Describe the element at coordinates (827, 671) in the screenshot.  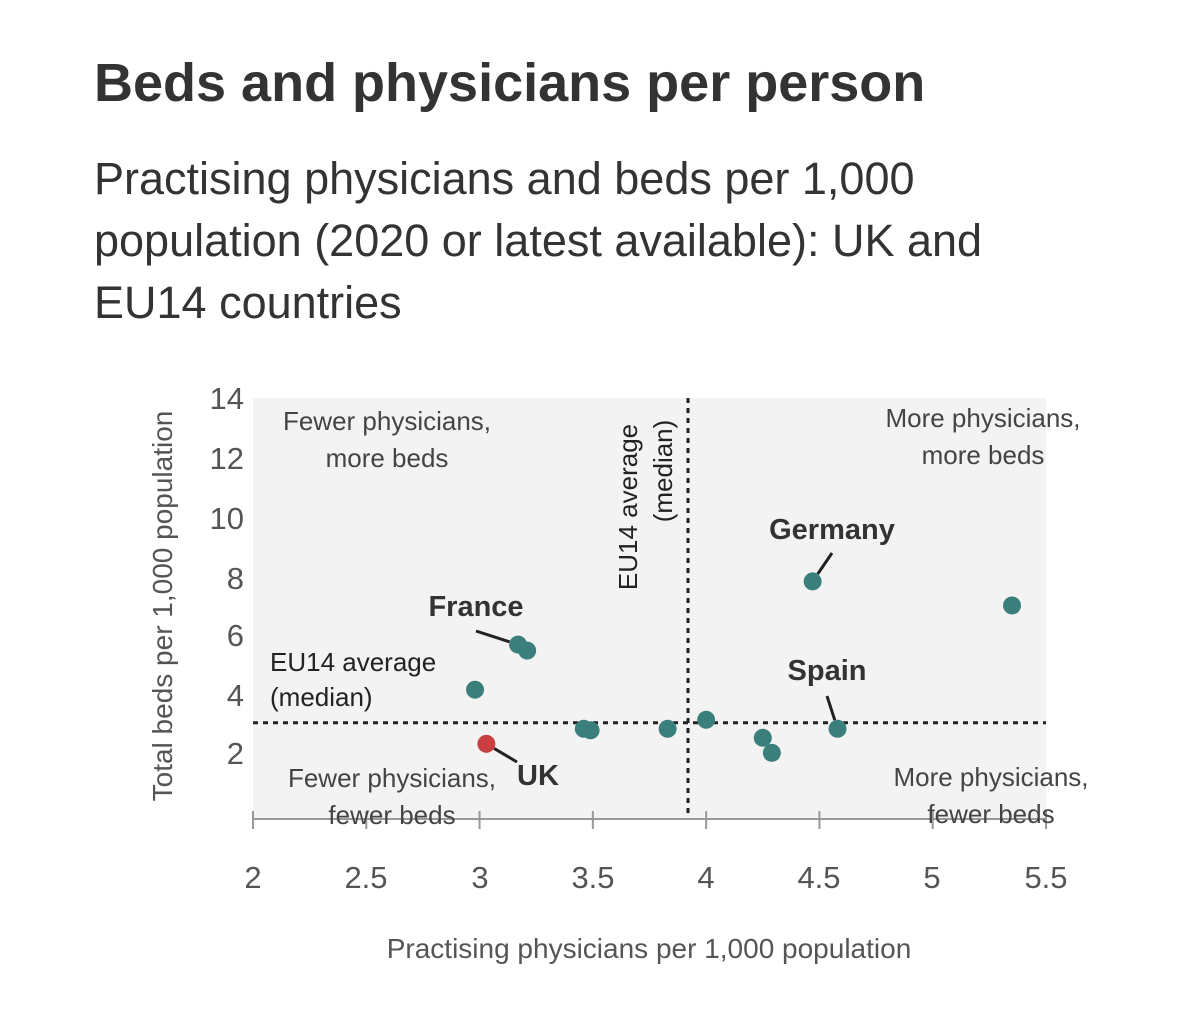
I see `callout-label-spain: Spain` at that location.